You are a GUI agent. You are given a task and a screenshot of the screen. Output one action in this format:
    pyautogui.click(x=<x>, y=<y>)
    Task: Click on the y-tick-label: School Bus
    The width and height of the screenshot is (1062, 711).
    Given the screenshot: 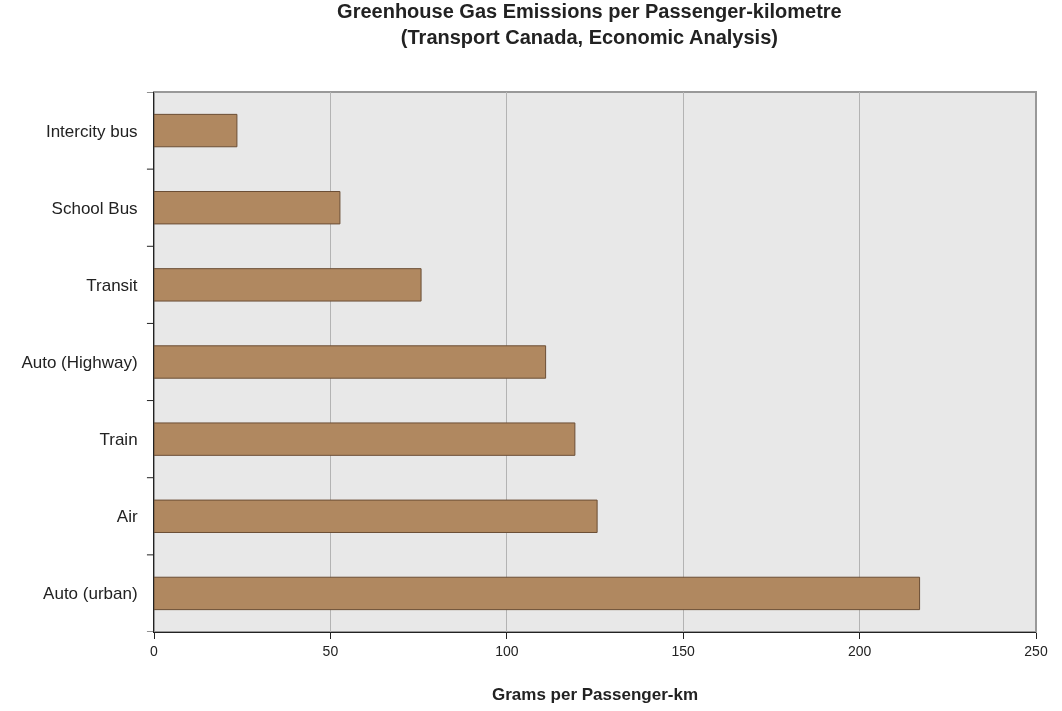 What is the action you would take?
    pyautogui.click(x=94, y=208)
    